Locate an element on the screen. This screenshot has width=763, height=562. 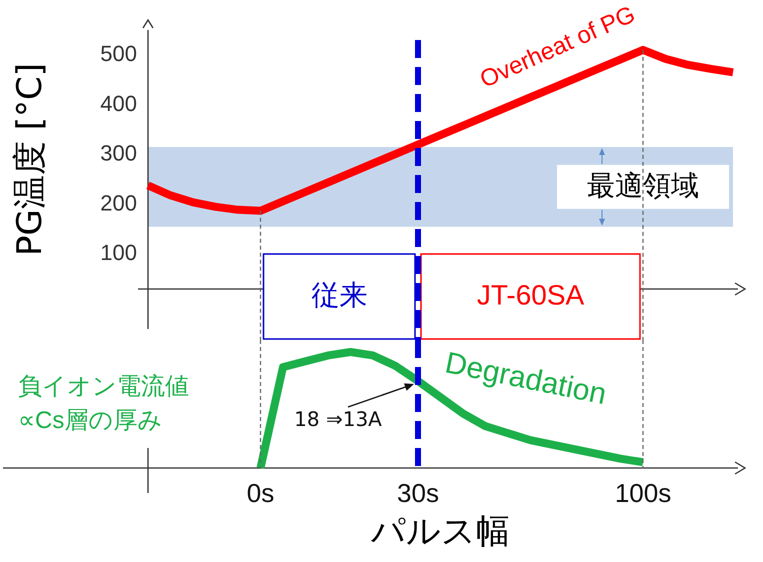
band-label: 従来 is located at coordinates (339, 295).